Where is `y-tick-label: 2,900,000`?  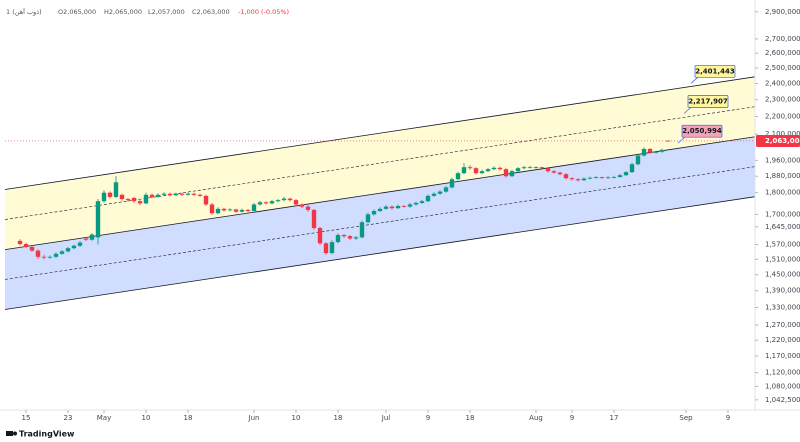 y-tick-label: 2,900,000 is located at coordinates (782, 12).